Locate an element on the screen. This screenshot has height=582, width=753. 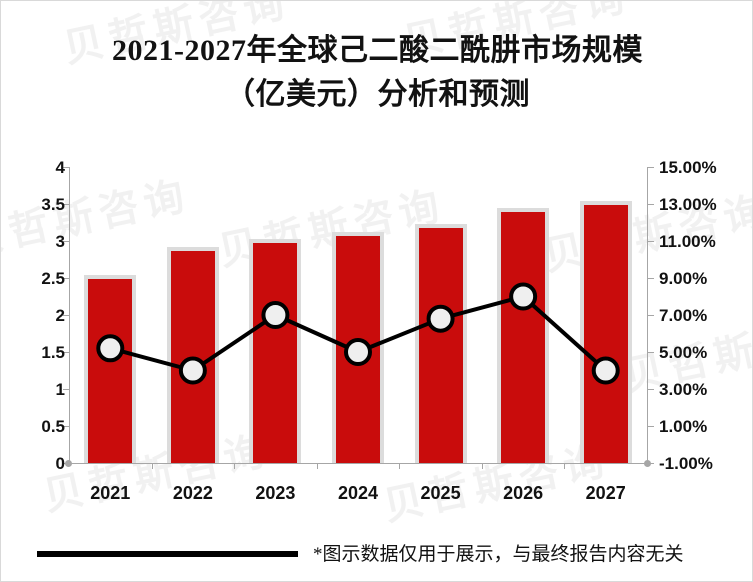
chart-footer: *图示数据仅用于展示，与最终报告内容无关 is located at coordinates (376, 556).